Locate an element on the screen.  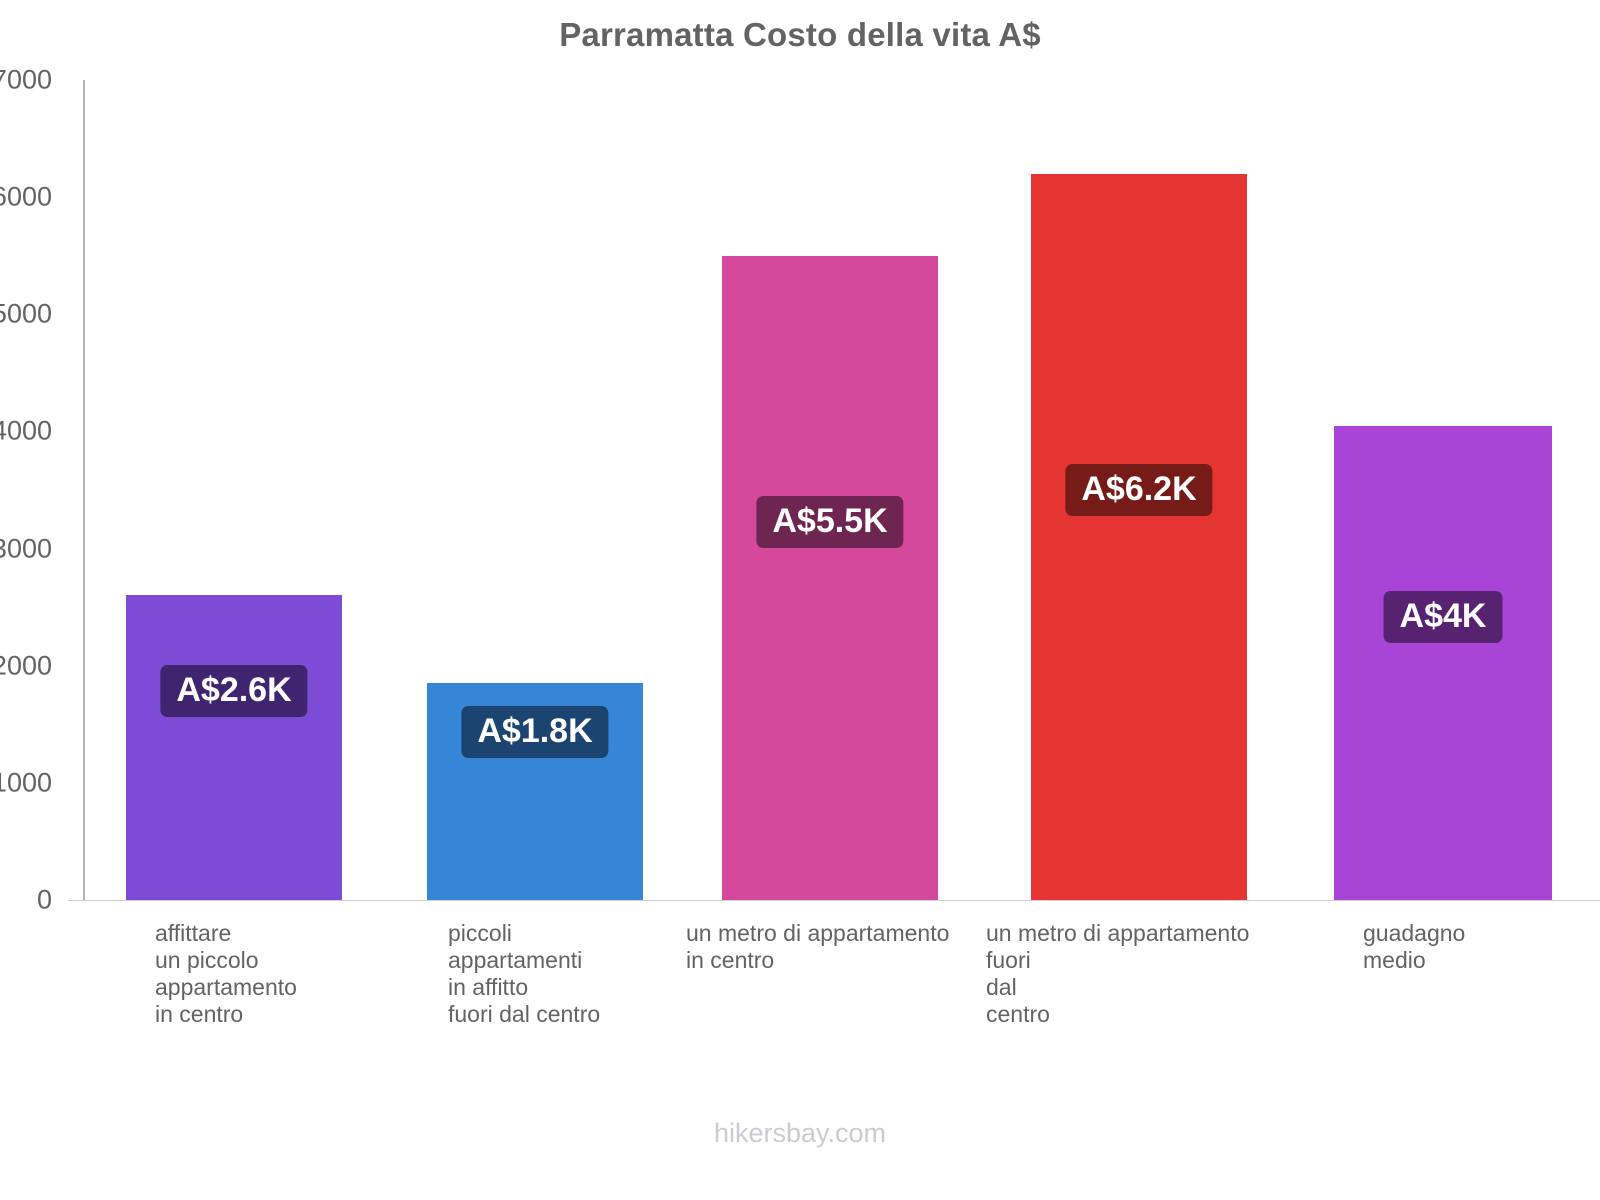
y-axis-tick-3000: 3000 is located at coordinates (26, 548).